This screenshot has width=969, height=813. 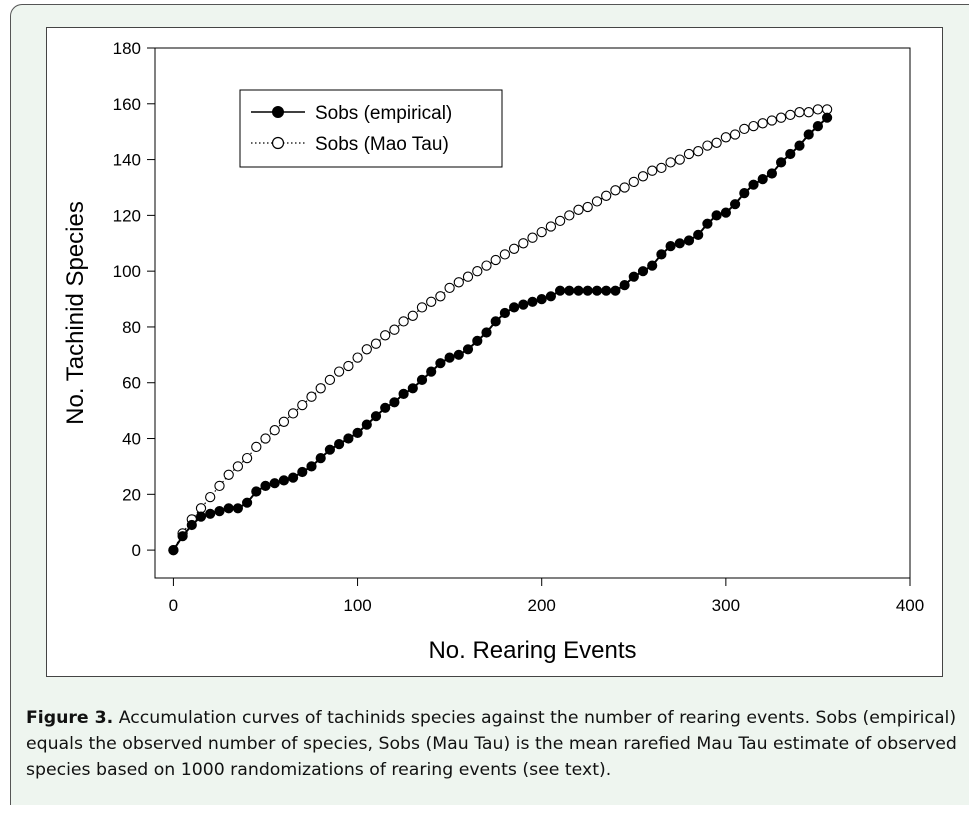 I want to click on legend-label-mao-tau: Sobs (Mao Tau), so click(x=382, y=144).